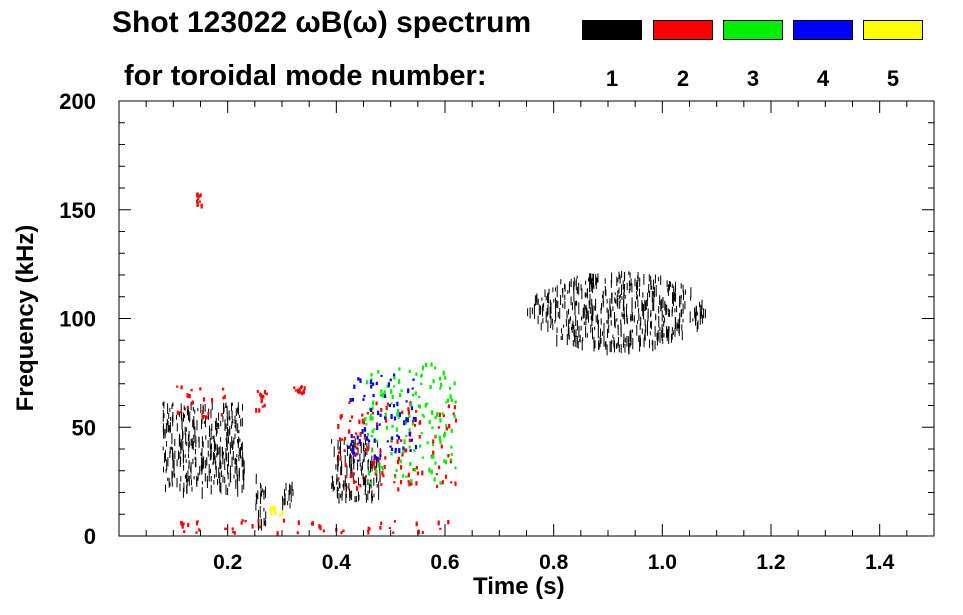 This screenshot has width=963, height=615. Describe the element at coordinates (880, 562) in the screenshot. I see `x-tick-label: 1.4` at that location.